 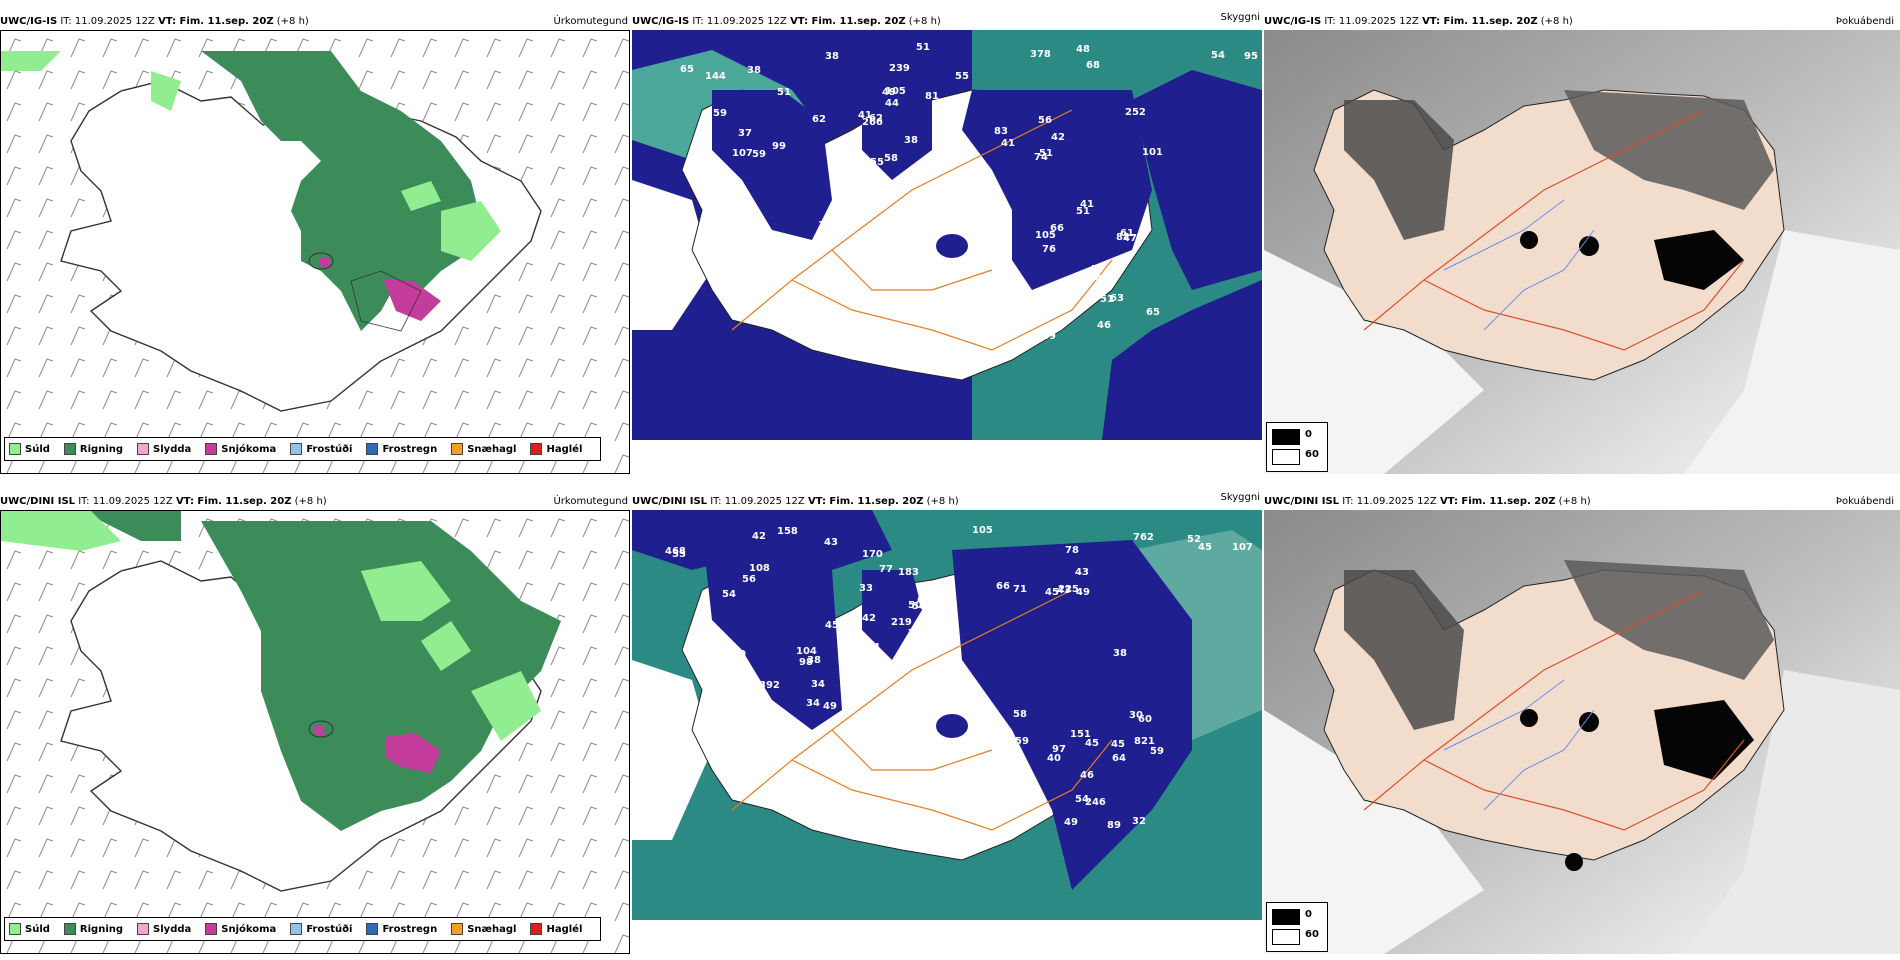 I want to click on cloud-base-label: 378, so click(x=1040, y=54).